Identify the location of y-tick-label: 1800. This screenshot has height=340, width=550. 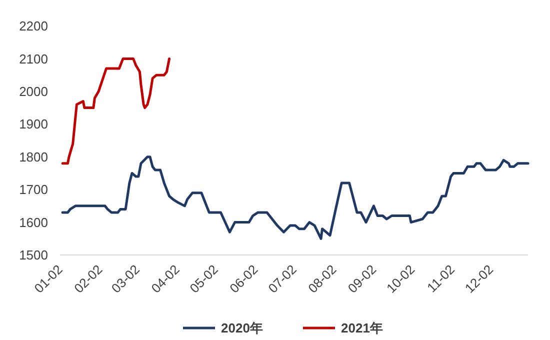
(33, 156).